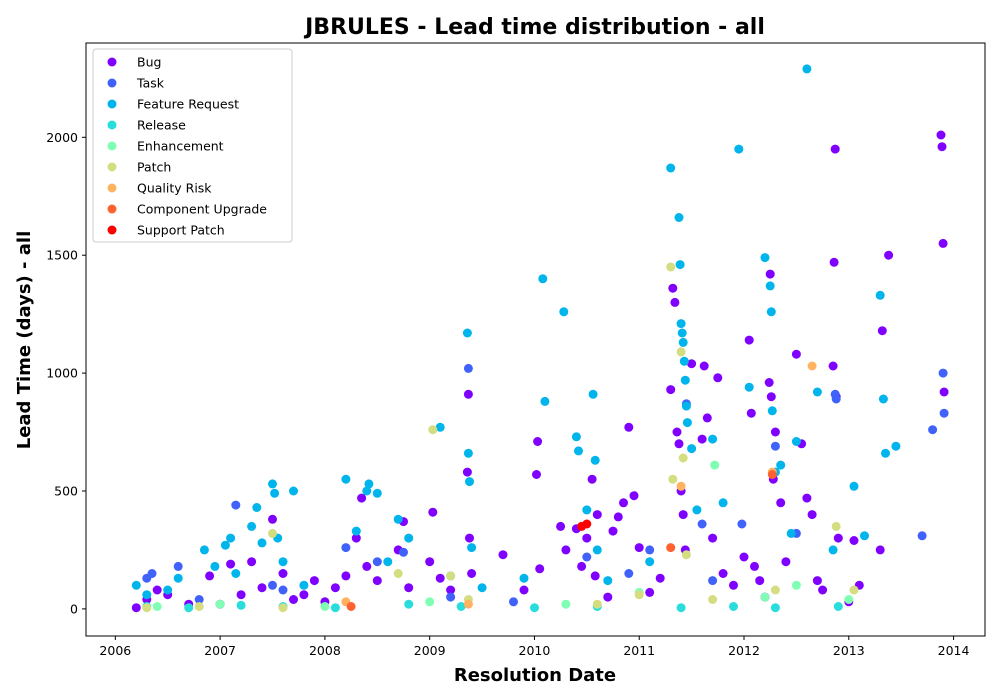  I want to click on legend-label: Patch, so click(154, 167).